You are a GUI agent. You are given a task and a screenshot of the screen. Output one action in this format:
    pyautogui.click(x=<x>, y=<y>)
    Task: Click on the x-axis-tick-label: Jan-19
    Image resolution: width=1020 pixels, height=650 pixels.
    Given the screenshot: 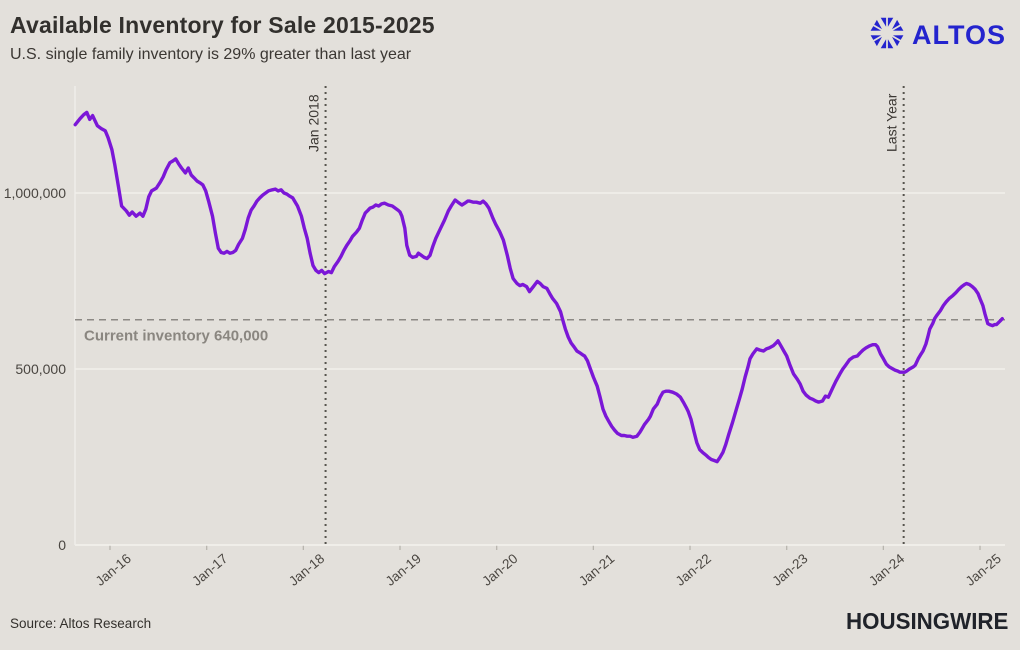 What is the action you would take?
    pyautogui.click(x=403, y=570)
    